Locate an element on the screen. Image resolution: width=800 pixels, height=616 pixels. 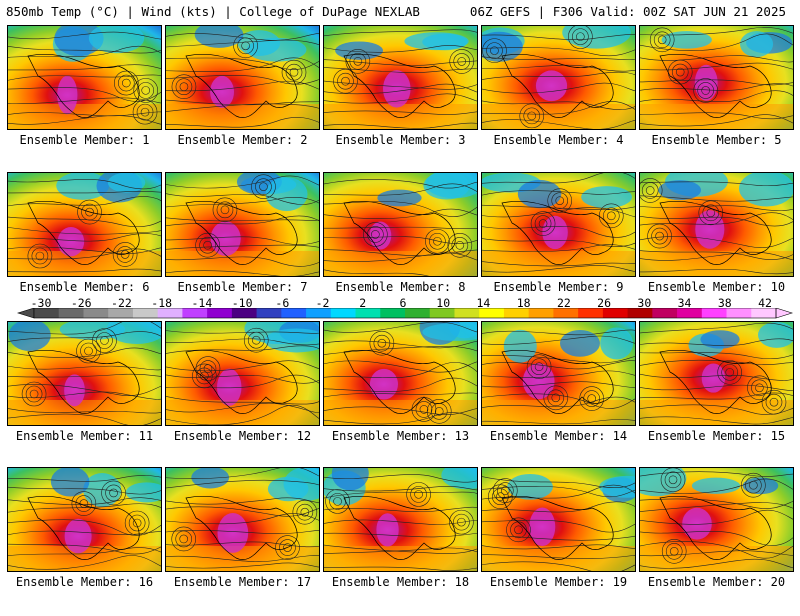
colorbar-tick-label: 22 is located at coordinates (563, 303).